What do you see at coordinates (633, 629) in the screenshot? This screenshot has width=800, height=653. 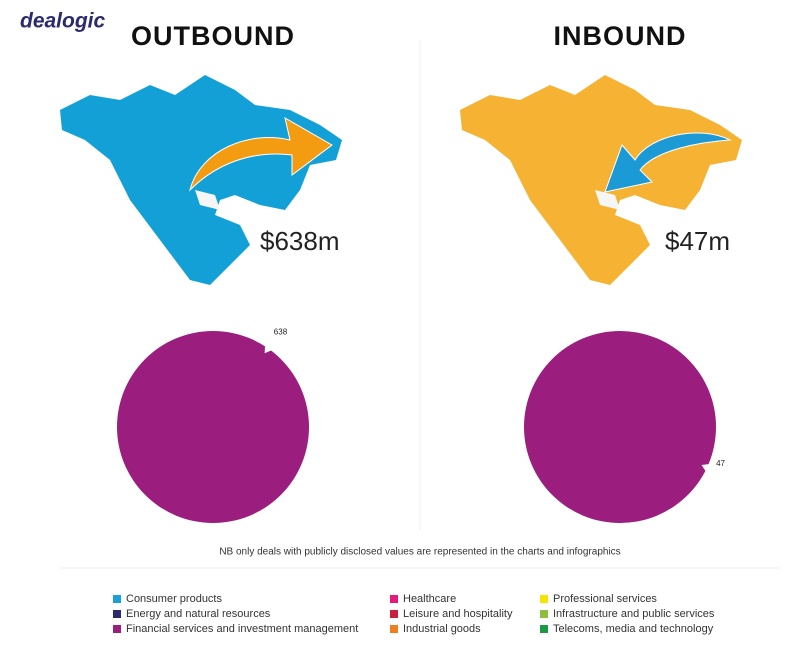 I see `legend-label: Telecoms, media and technology` at bounding box center [633, 629].